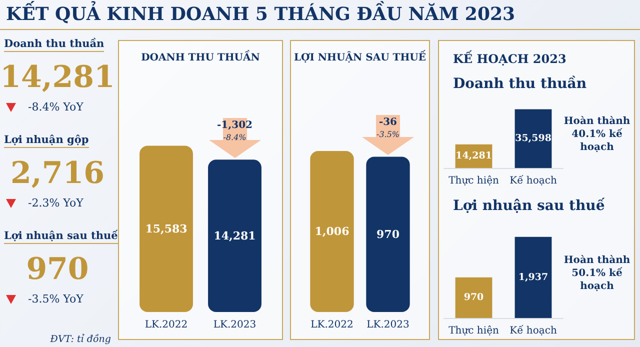 Image resolution: width=640 pixels, height=347 pixels. I want to click on annotation: -8.4%, so click(235, 137).